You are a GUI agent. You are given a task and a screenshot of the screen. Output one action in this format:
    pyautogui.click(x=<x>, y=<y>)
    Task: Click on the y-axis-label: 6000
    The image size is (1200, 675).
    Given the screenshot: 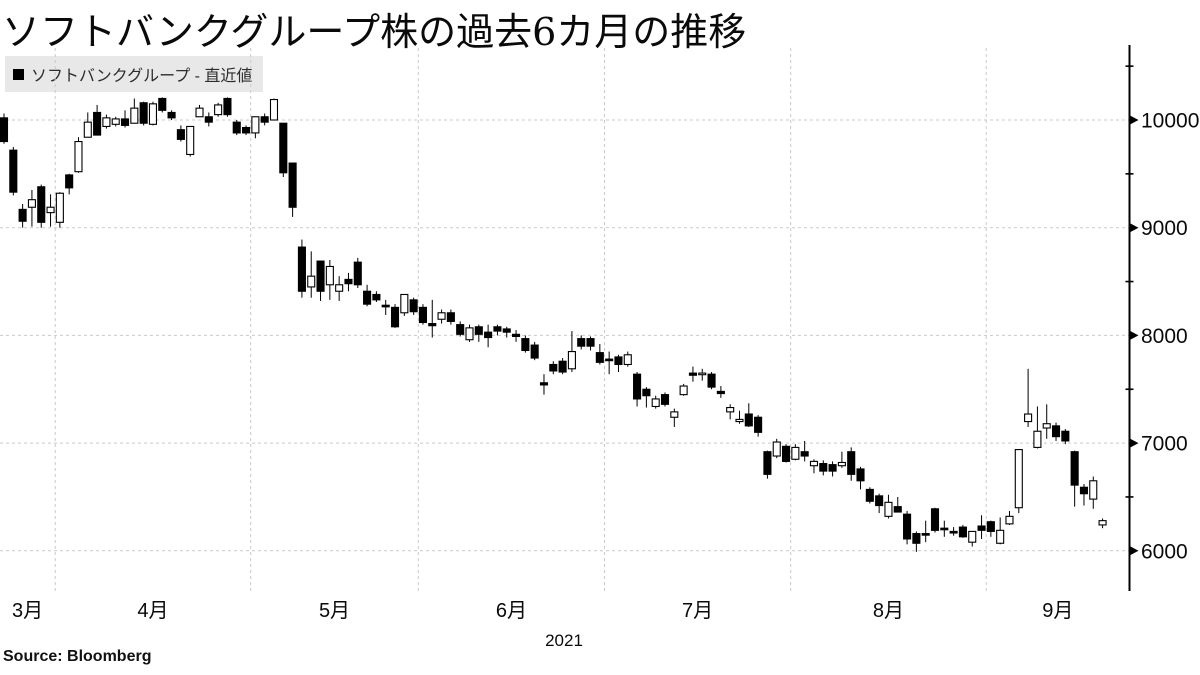 What is the action you would take?
    pyautogui.click(x=1164, y=551)
    